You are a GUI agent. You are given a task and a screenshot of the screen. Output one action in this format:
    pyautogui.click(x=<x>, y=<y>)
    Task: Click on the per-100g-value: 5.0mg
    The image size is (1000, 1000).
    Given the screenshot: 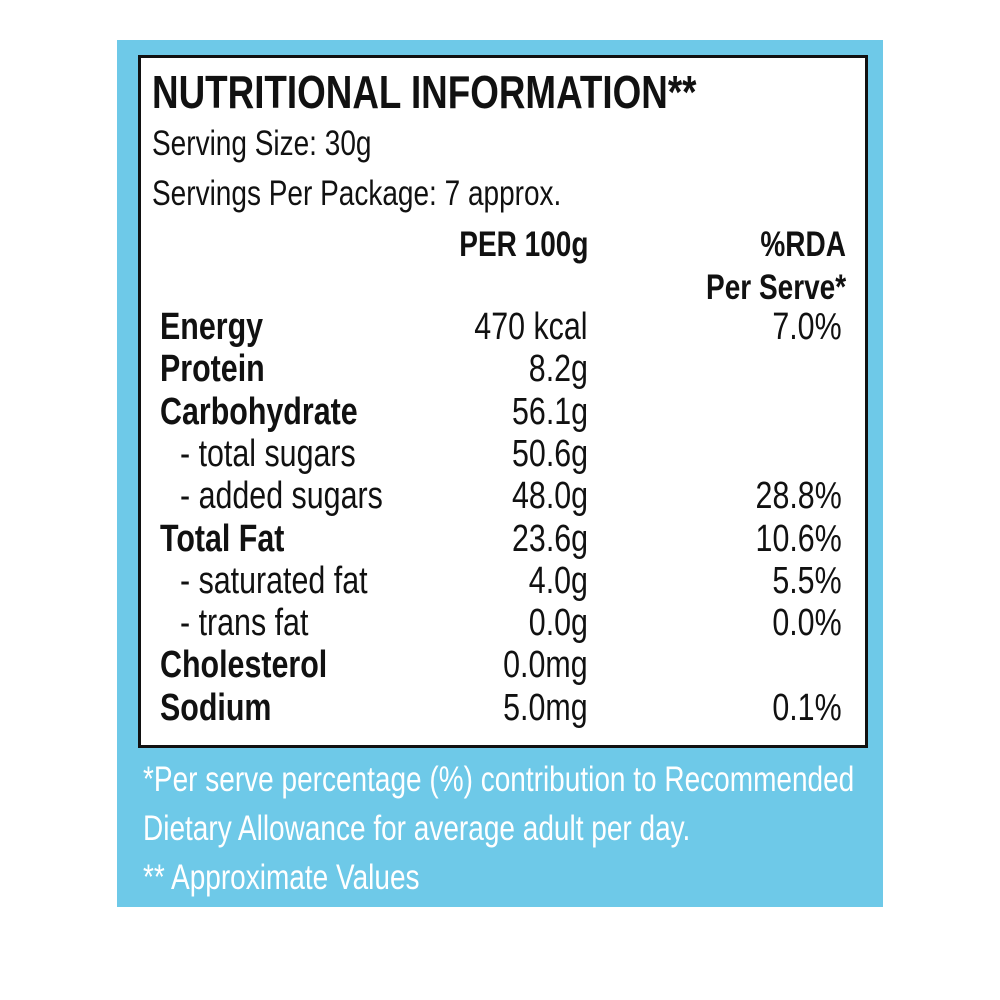 What is the action you would take?
    pyautogui.click(x=546, y=707)
    